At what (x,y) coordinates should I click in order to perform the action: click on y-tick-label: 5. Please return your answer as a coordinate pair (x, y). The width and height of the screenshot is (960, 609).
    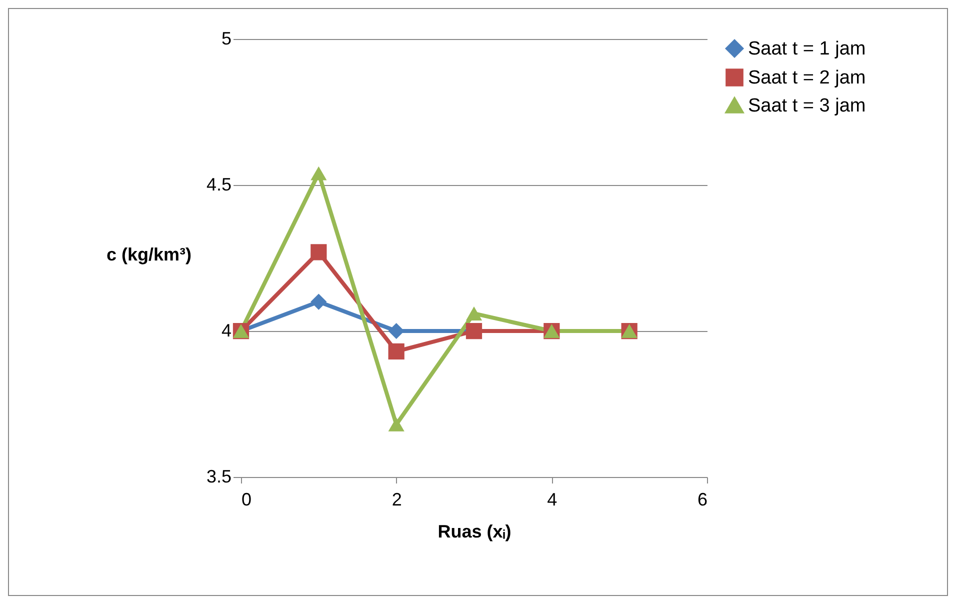
    Looking at the image, I should click on (226, 38).